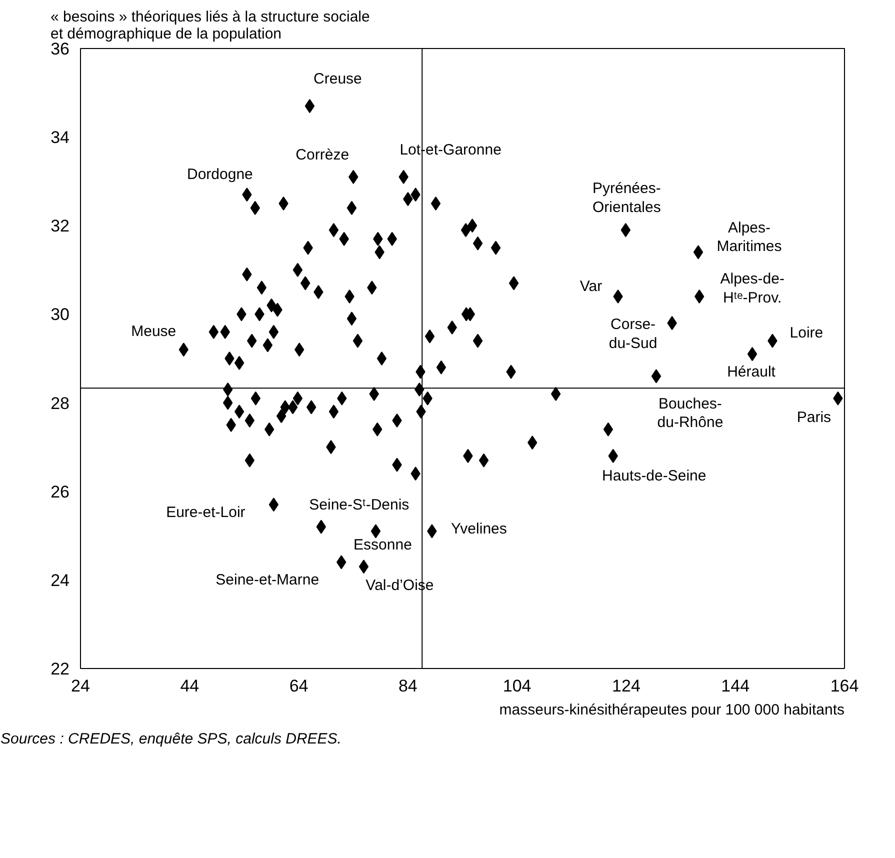 The image size is (895, 858). Describe the element at coordinates (383, 545) in the screenshot. I see `annotation: Essonne` at that location.